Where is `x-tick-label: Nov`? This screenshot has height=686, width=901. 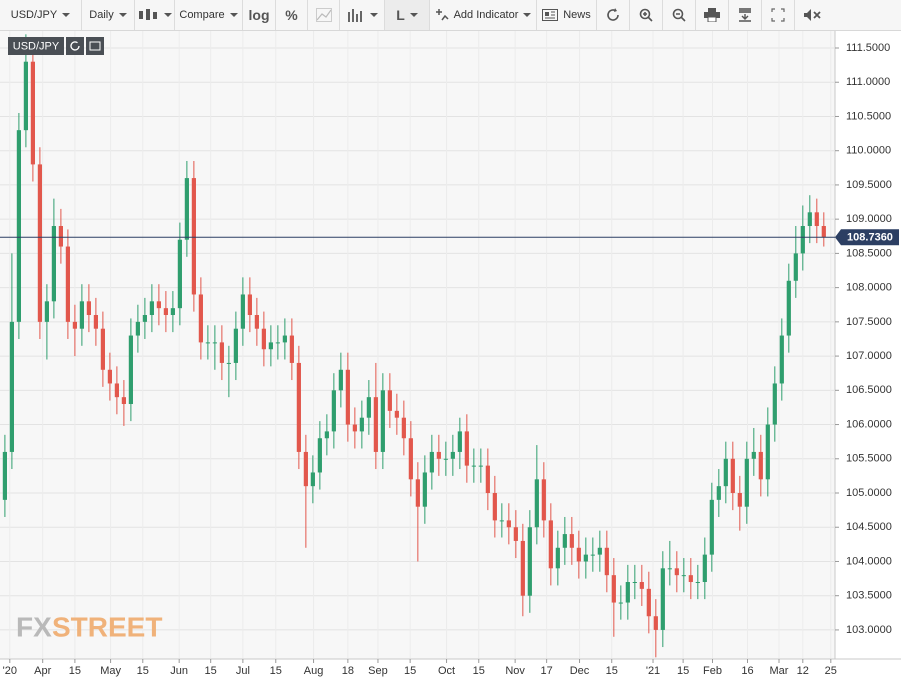
x-tick-label: Nov is located at coordinates (515, 671).